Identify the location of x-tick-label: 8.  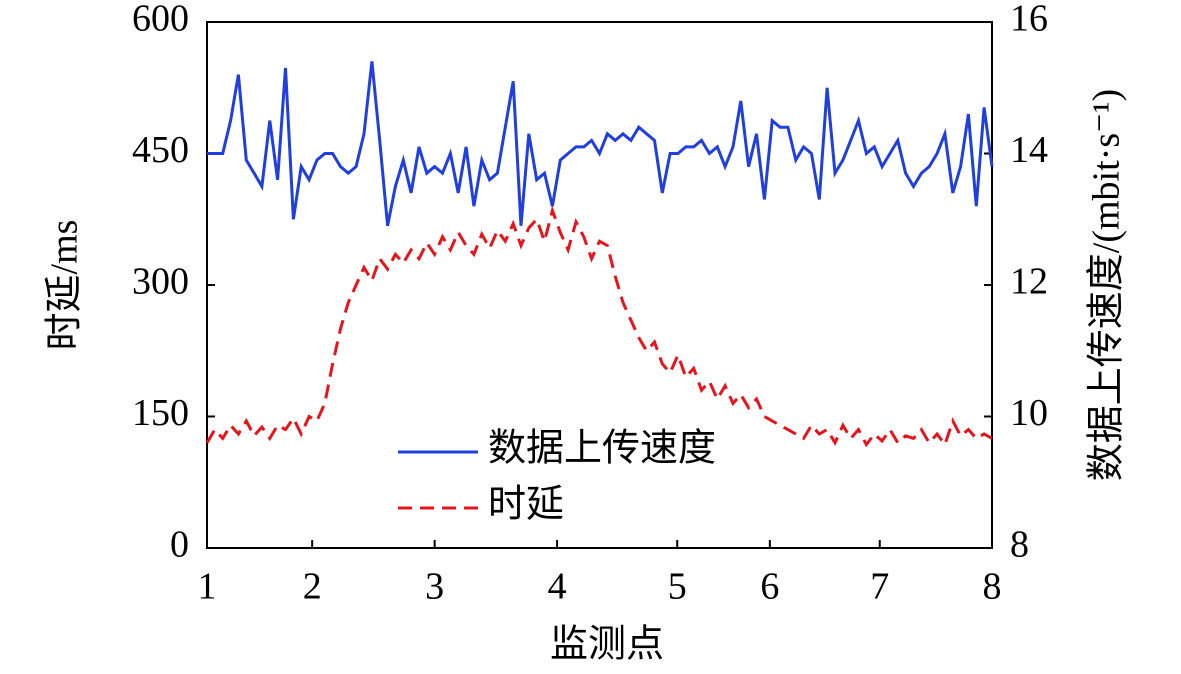
(992, 587).